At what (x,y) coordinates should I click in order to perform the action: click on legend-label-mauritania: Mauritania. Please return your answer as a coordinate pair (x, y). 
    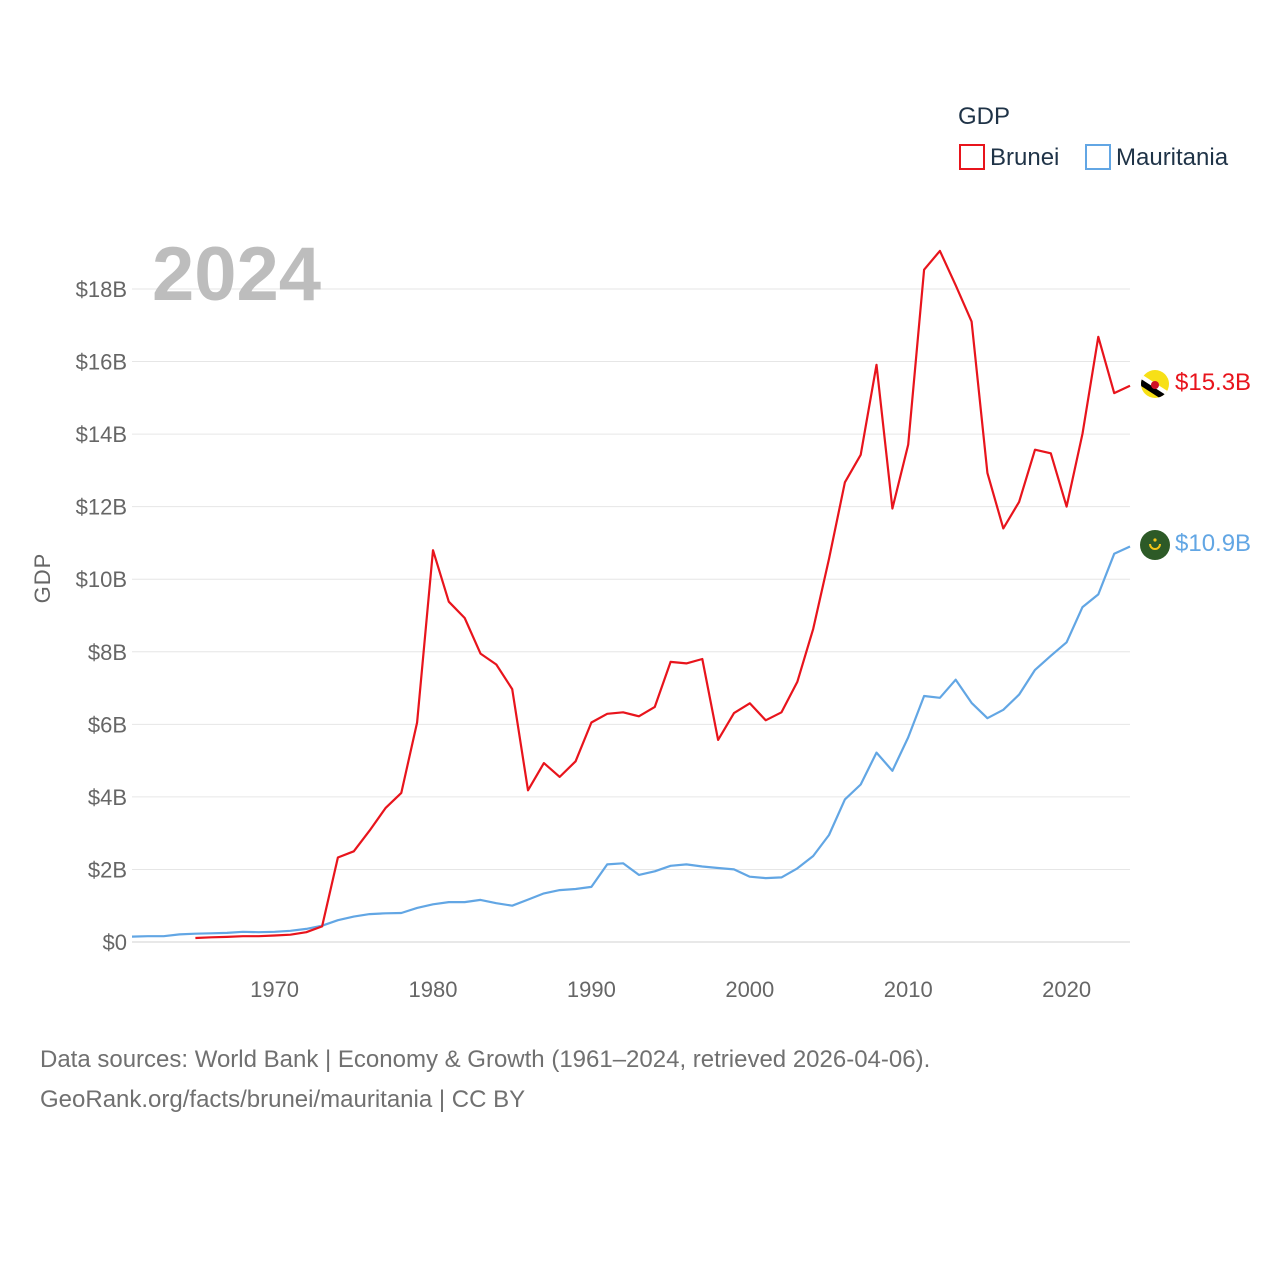
    Looking at the image, I should click on (1172, 157).